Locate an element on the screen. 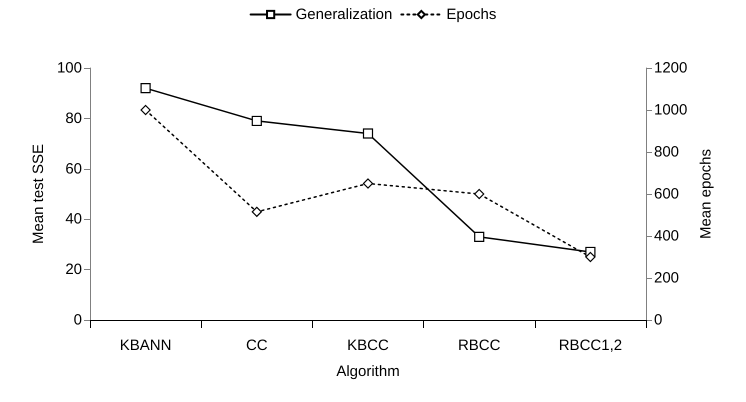 The width and height of the screenshot is (746, 402). x-tick-label: RBCC1,2 is located at coordinates (590, 345).